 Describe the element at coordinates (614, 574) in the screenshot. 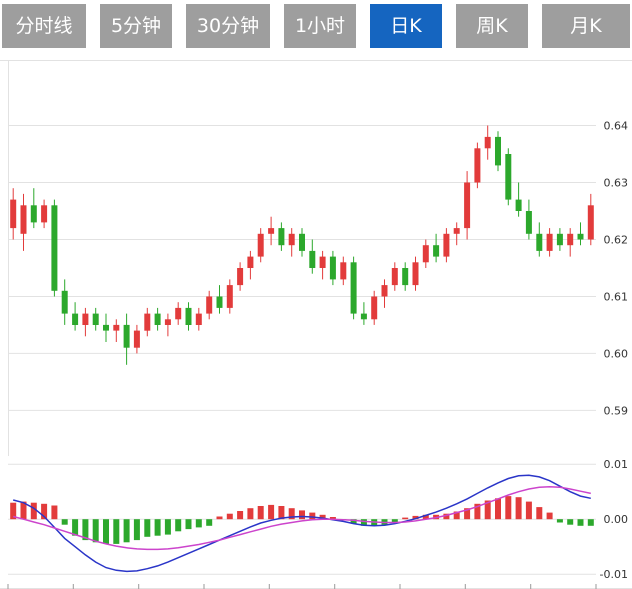

I see `macd-axis-label: -0.01` at that location.